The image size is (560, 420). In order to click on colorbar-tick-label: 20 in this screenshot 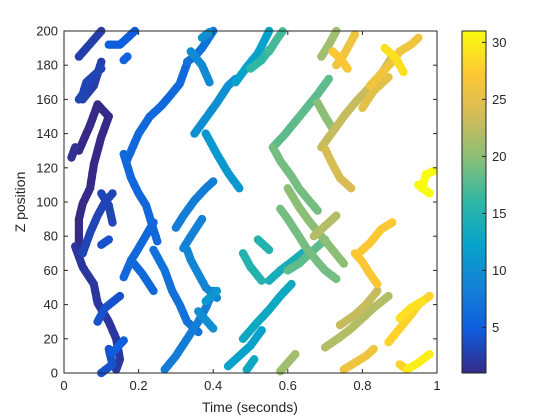, I will do `click(499, 156)`.